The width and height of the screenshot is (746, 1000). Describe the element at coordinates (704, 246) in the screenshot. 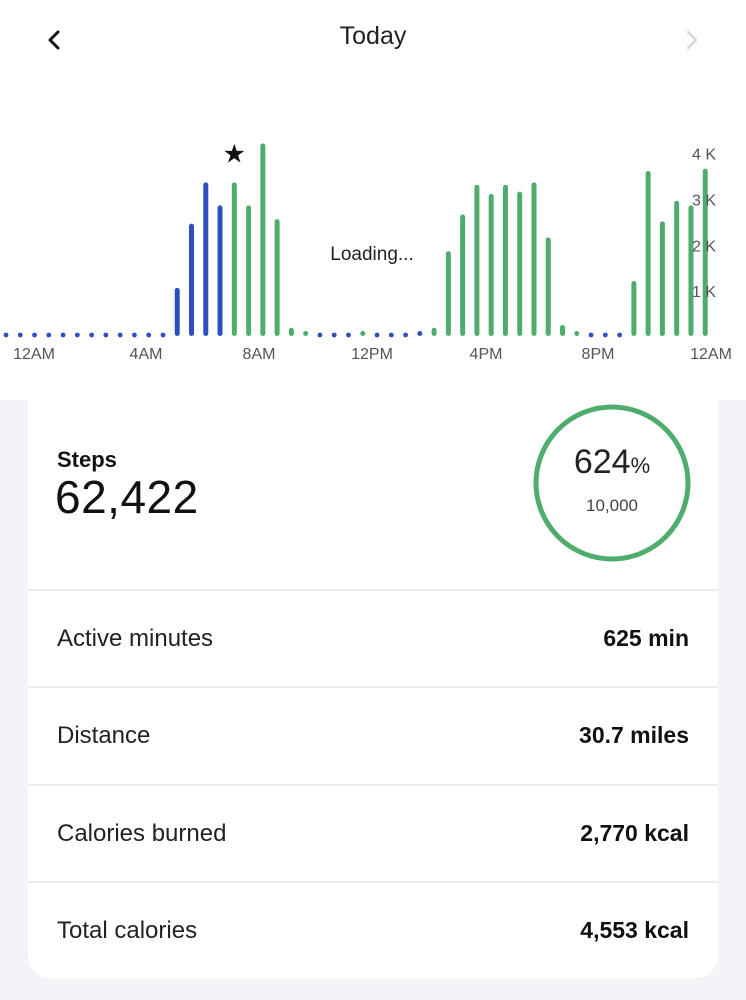

I see `y-tick-label: 2 K` at that location.